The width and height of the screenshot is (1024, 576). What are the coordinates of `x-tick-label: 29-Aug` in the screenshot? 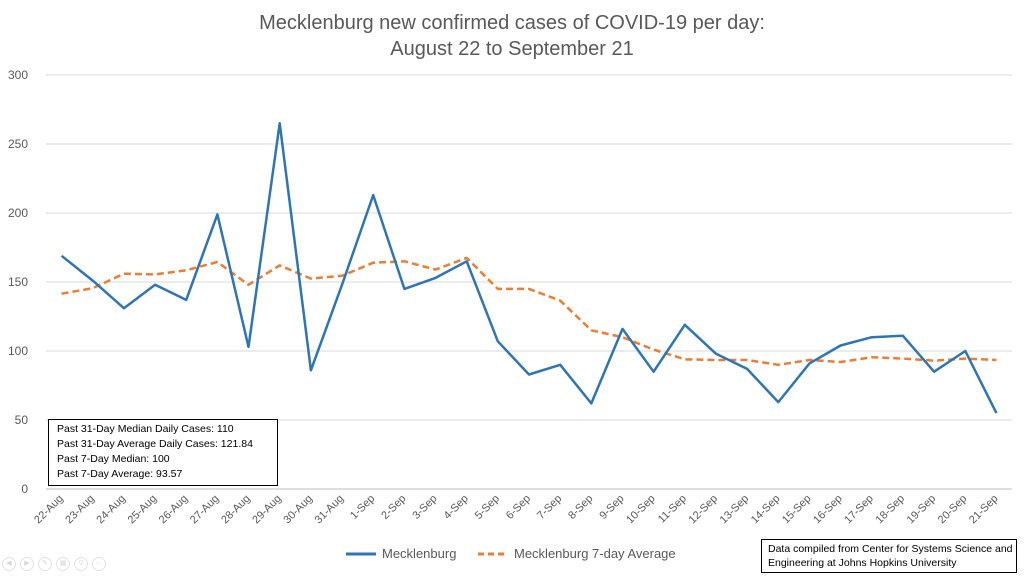 It's located at (267, 510).